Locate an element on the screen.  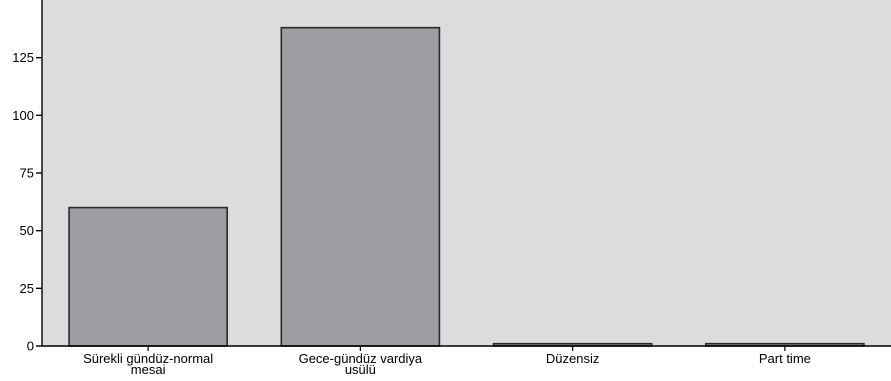
x-label-category-4: Part time is located at coordinates (785, 358).